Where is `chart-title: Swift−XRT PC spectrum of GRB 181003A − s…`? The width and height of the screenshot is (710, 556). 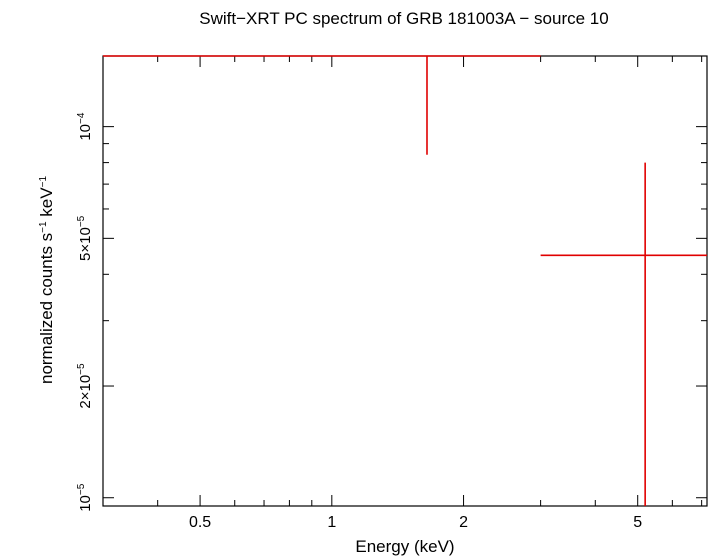 chart-title: Swift−XRT PC spectrum of GRB 181003A − s… is located at coordinates (403, 18).